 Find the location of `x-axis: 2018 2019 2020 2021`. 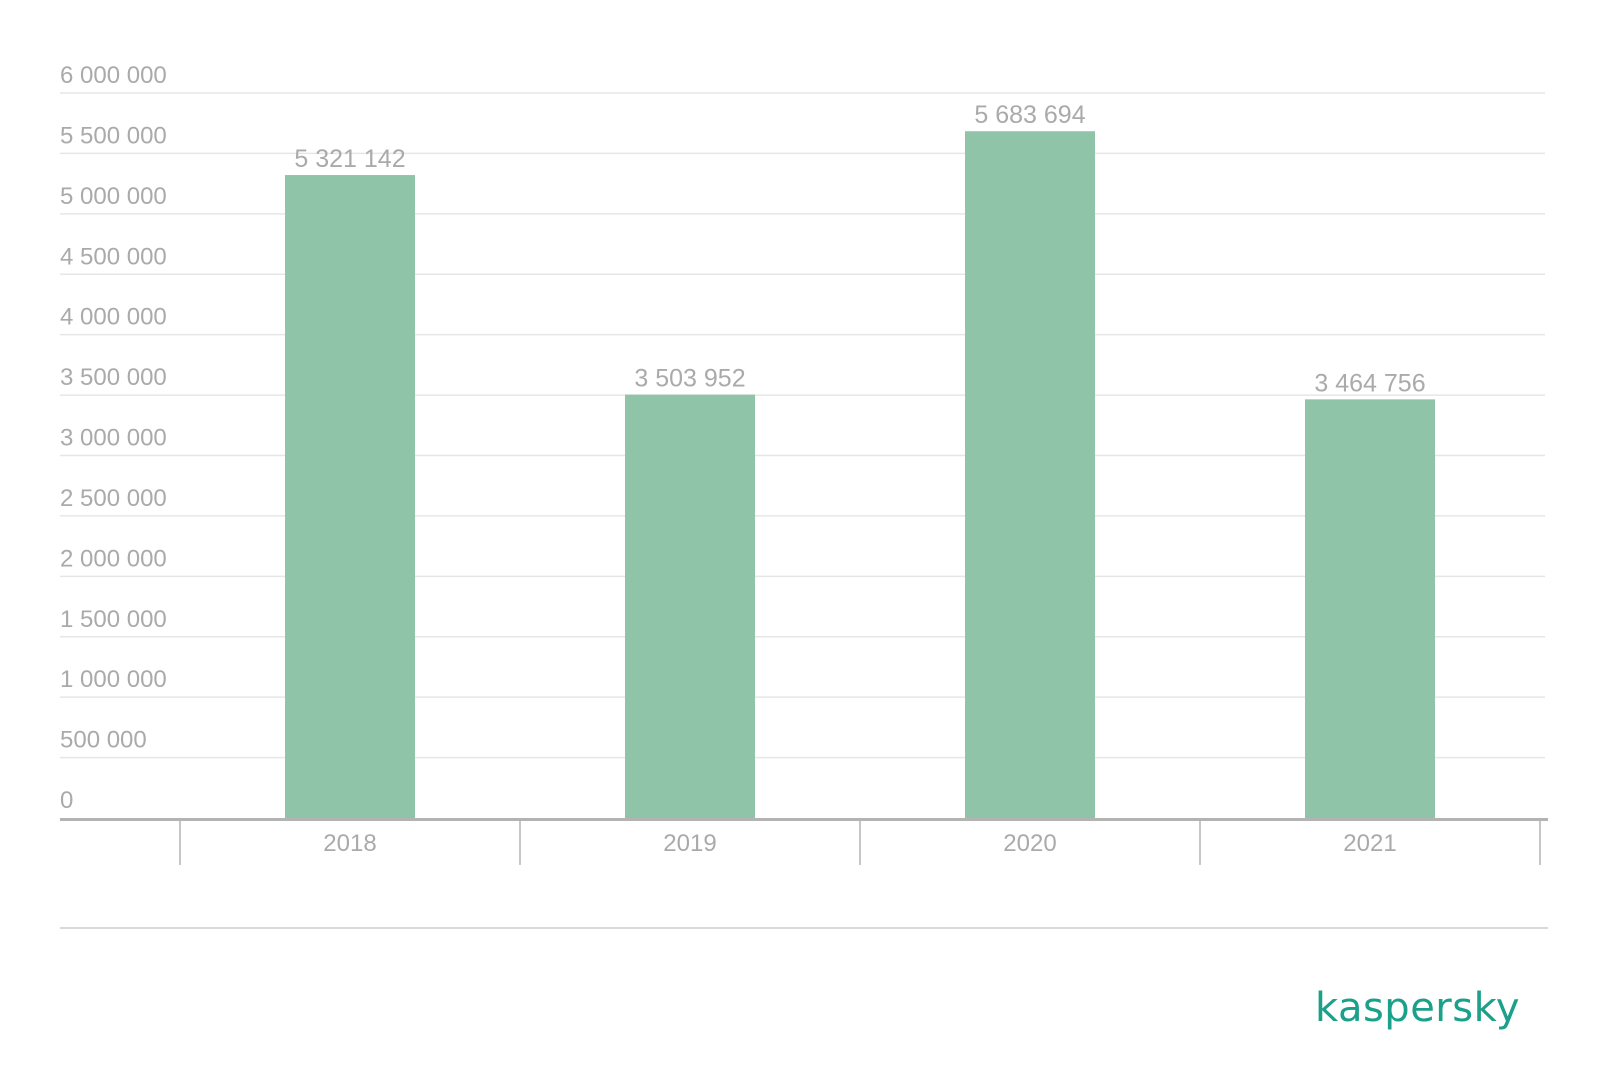

x-axis: 2018 2019 2020 2021 is located at coordinates (804, 841).